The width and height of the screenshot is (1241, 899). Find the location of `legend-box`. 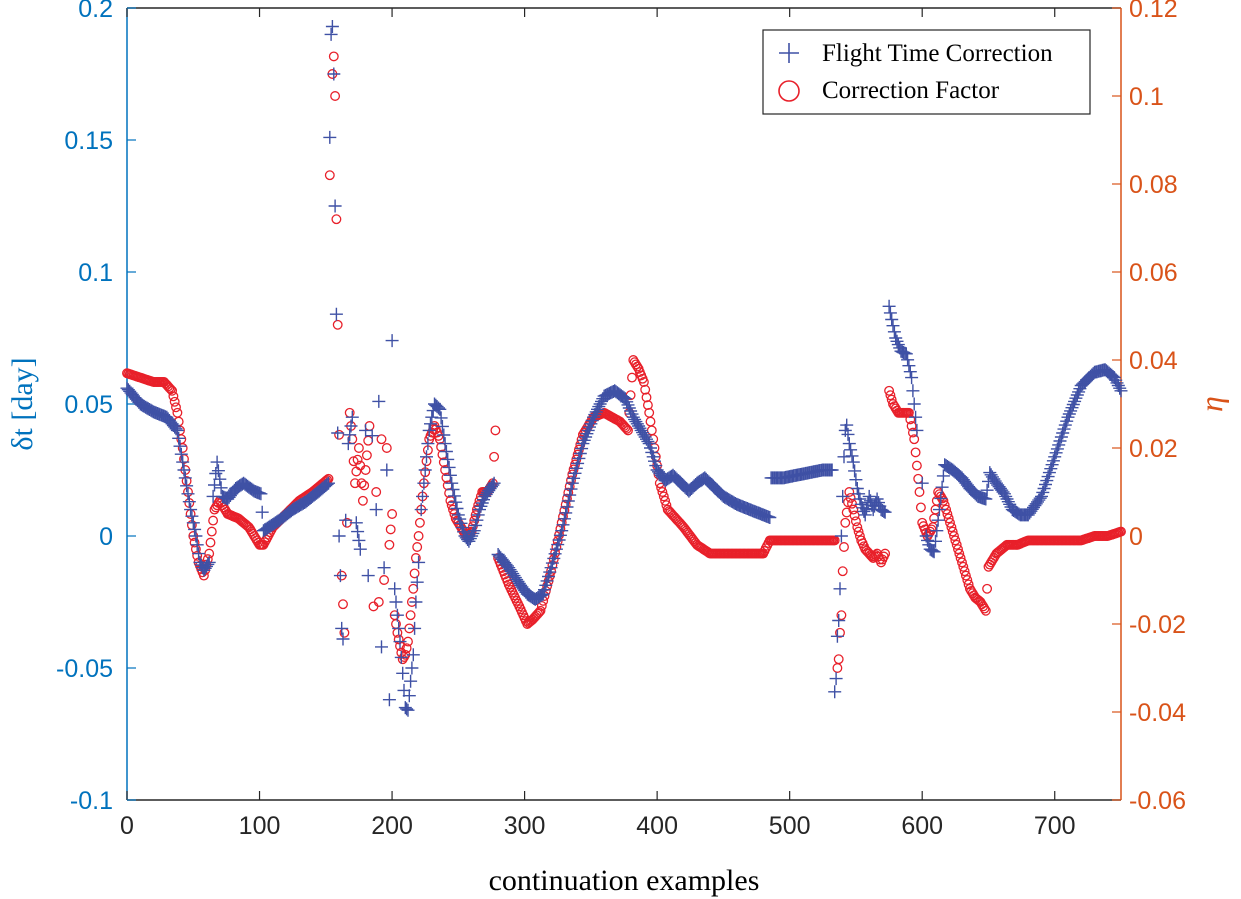

legend-box is located at coordinates (926, 72).